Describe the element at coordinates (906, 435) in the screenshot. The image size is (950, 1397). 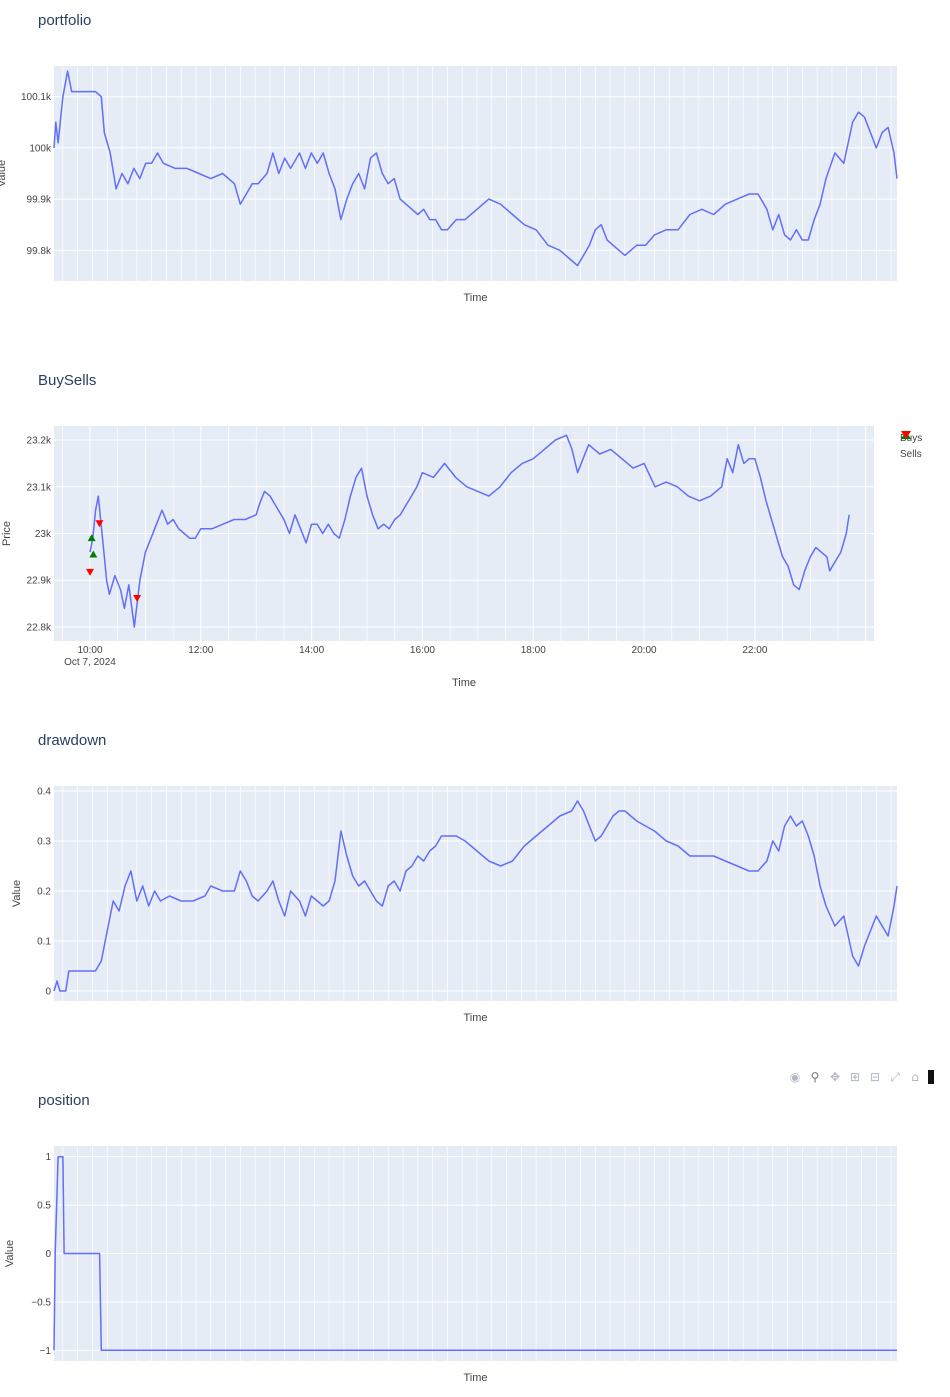
I see `sell-triangle-icon` at that location.